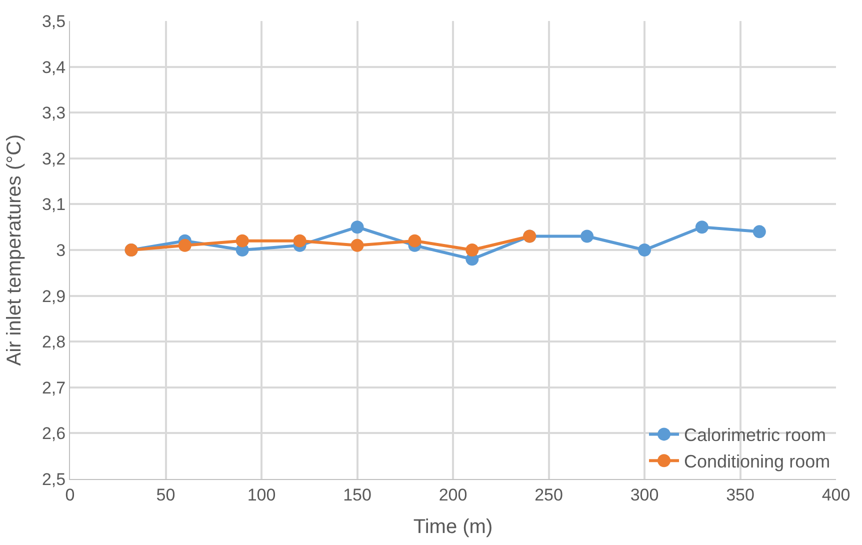  What do you see at coordinates (740, 494) in the screenshot?
I see `x-tick-label: 350` at bounding box center [740, 494].